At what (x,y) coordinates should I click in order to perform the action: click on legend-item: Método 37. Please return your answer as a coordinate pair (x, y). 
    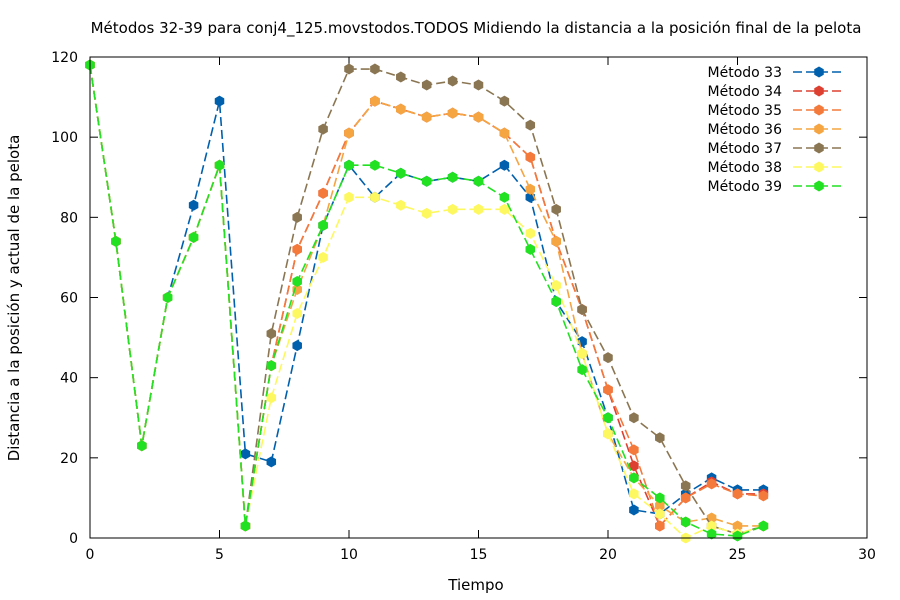
    Looking at the image, I should click on (776, 149).